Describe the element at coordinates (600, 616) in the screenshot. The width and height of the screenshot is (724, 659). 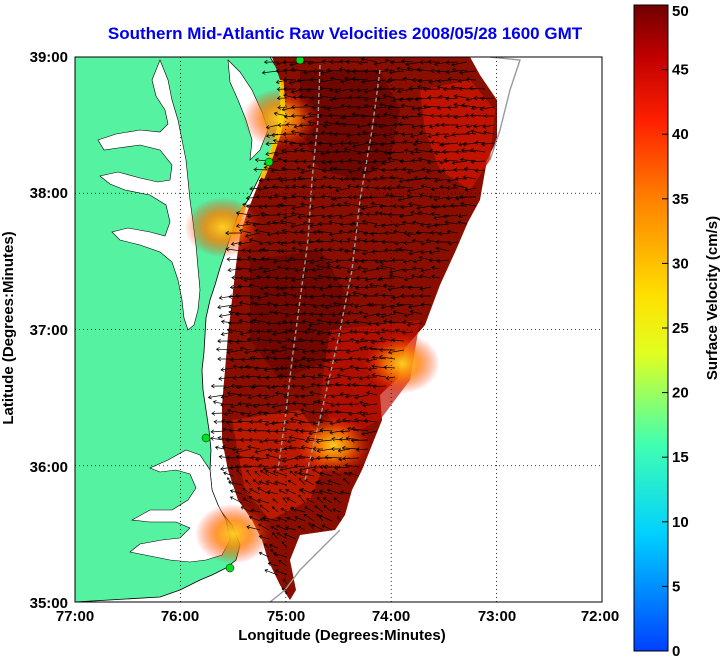
I see `x-tick-label: 72:00` at that location.